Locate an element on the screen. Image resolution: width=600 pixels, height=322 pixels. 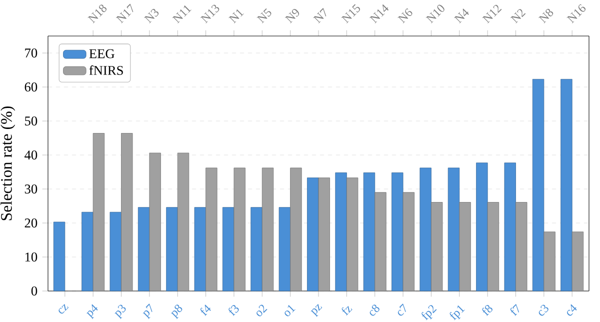
text: N18 is located at coordinates (97, 14).